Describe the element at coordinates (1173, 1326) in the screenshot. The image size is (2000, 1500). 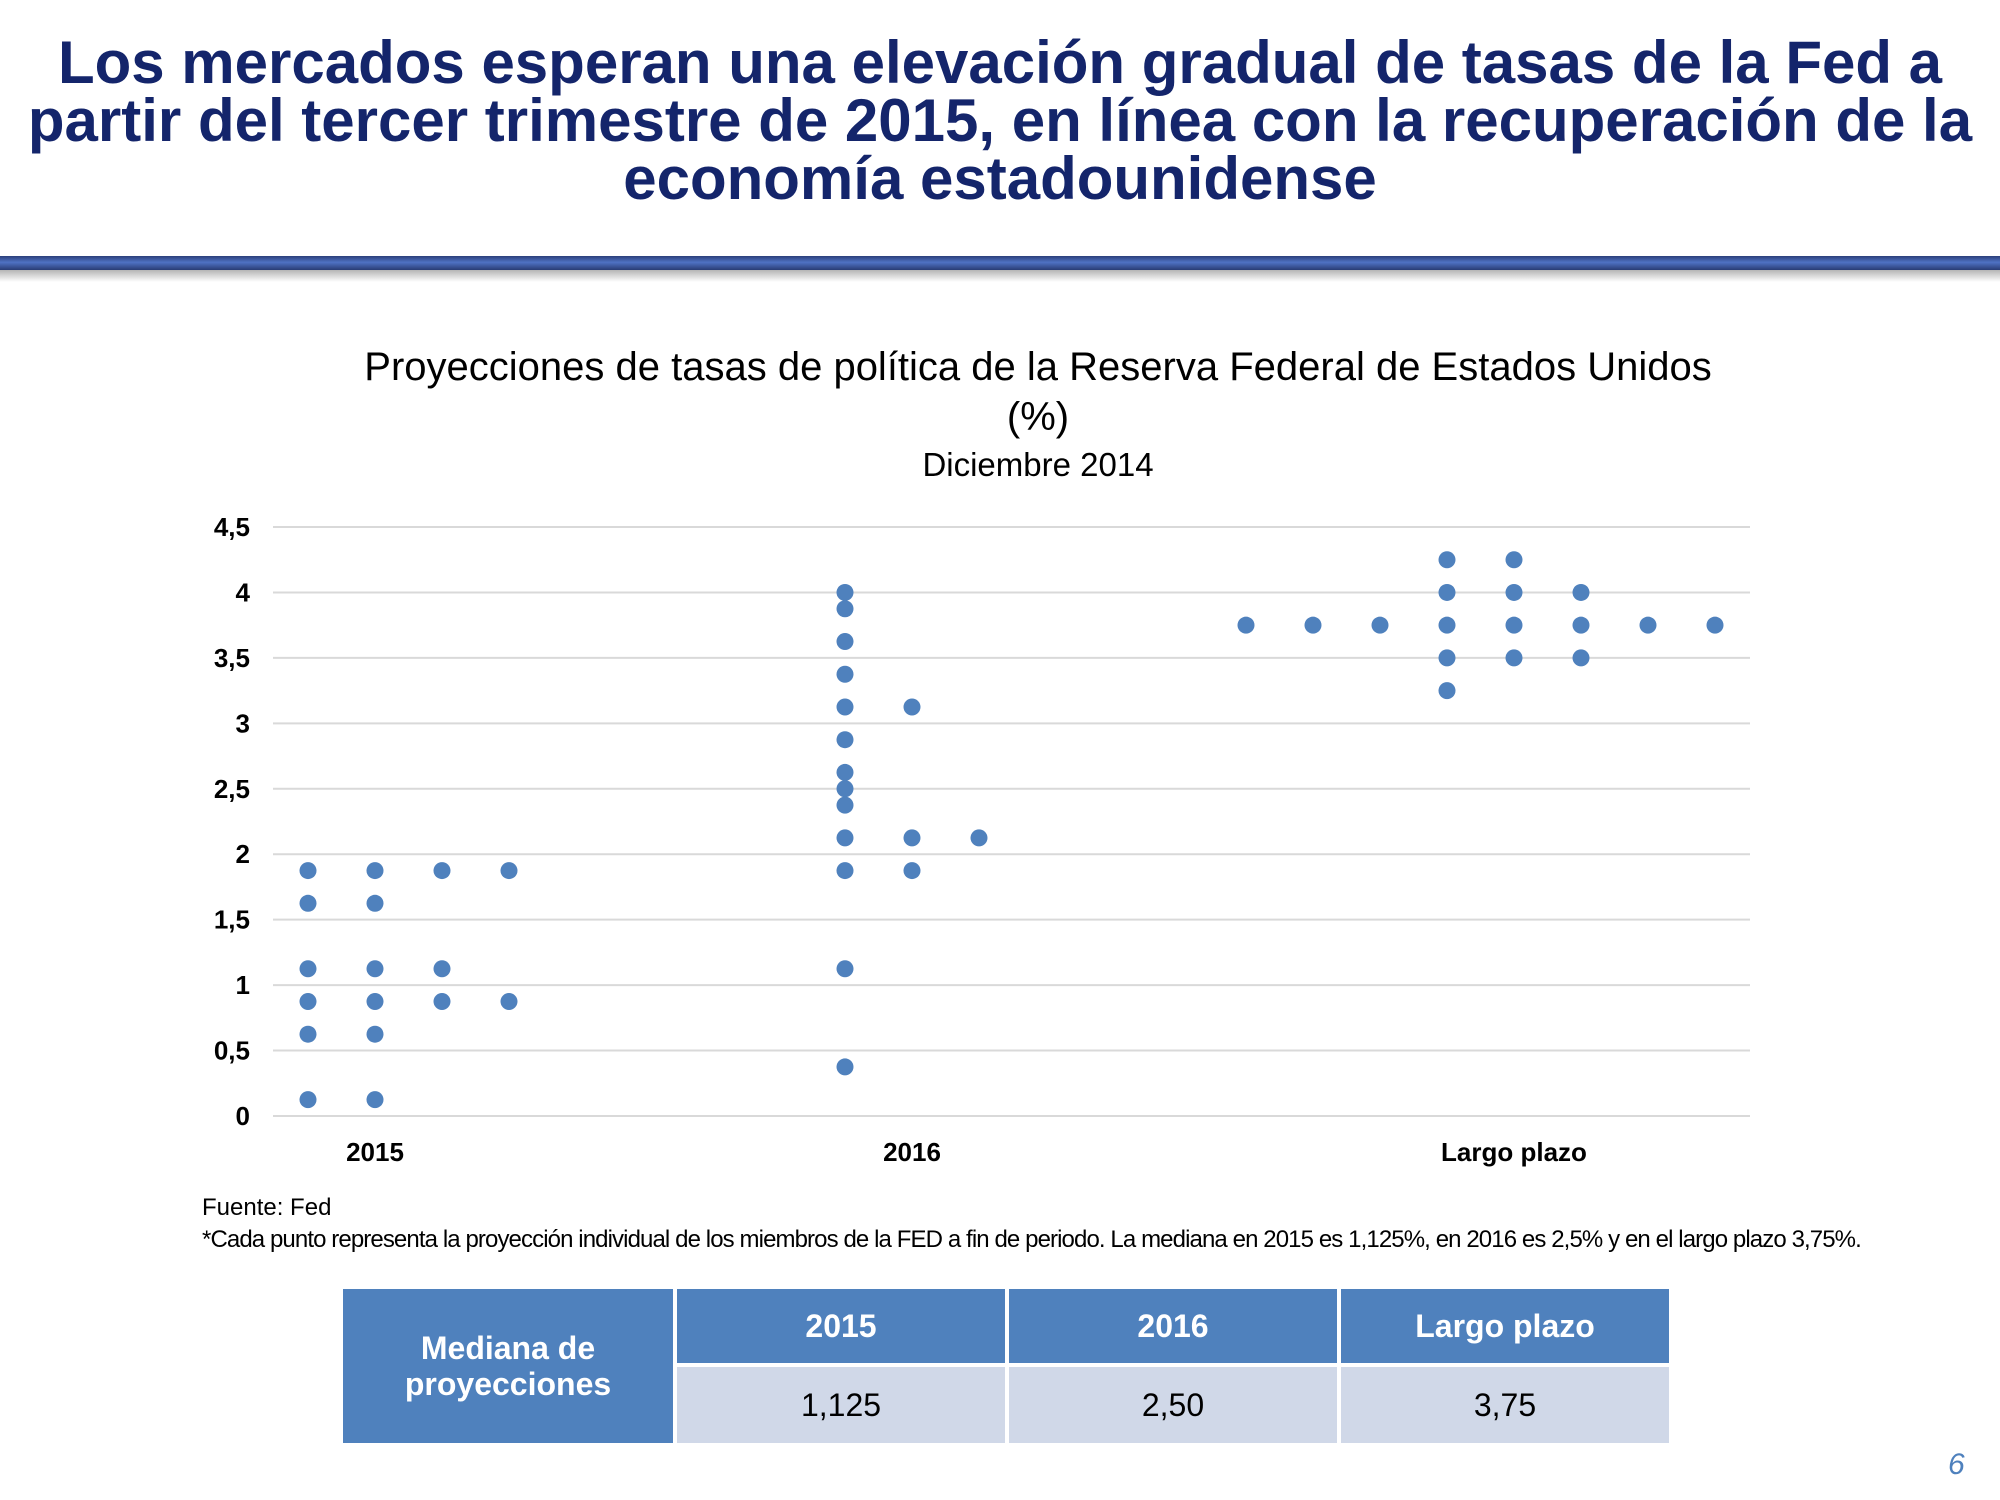
I see `table-column-header: 2016` at that location.